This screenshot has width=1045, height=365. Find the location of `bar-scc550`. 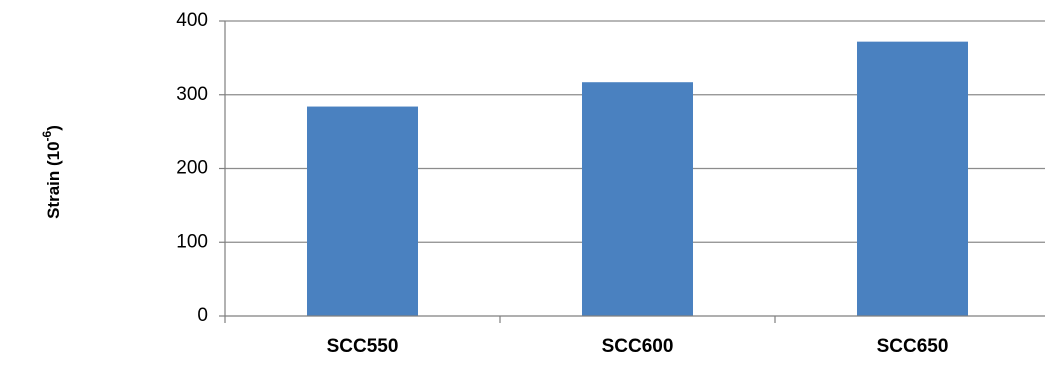

bar-scc550 is located at coordinates (362, 211).